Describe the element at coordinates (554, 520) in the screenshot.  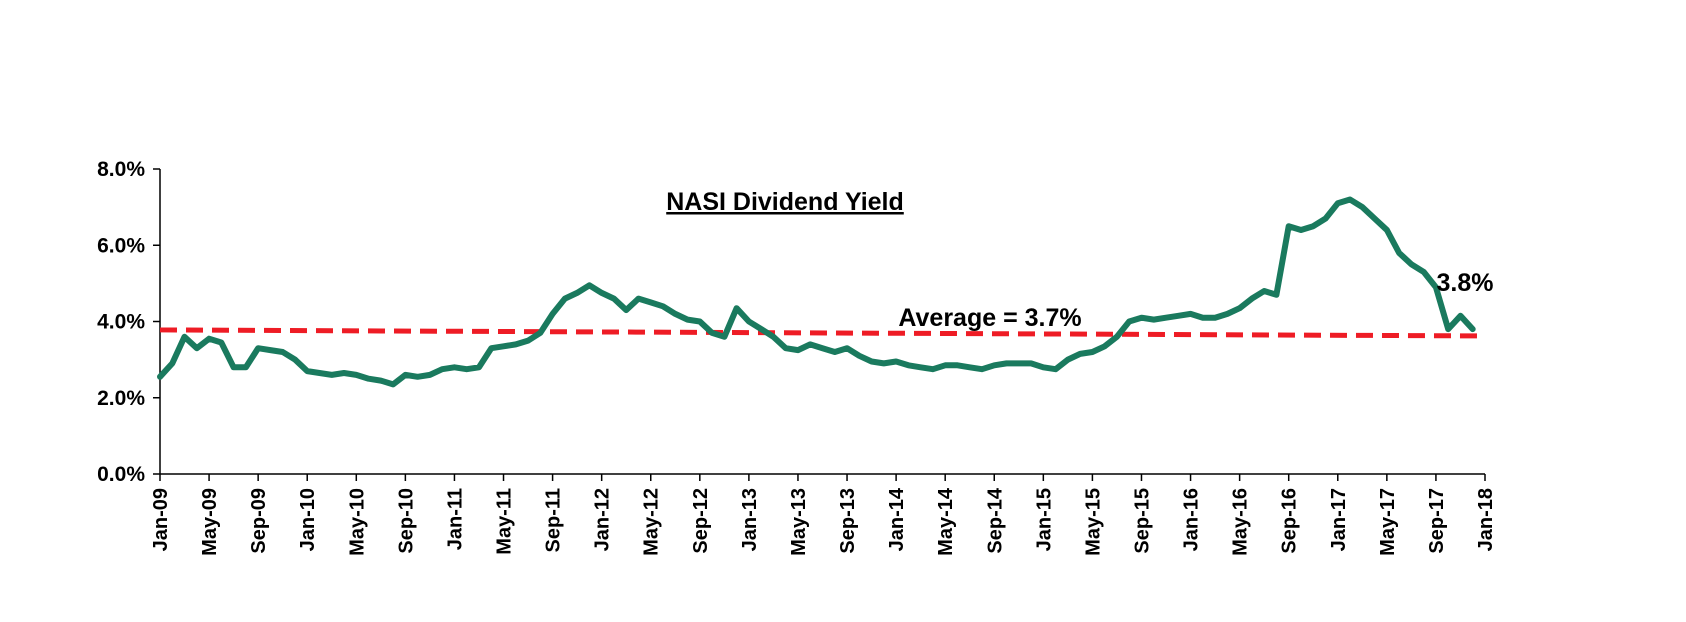
I see `x-tick-label: Sep-11` at that location.